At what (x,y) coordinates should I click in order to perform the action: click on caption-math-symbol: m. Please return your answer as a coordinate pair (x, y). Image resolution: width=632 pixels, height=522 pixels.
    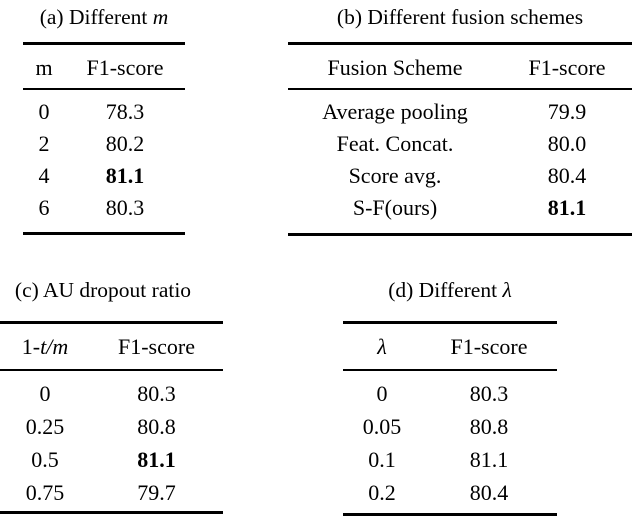
    Looking at the image, I should click on (160, 17).